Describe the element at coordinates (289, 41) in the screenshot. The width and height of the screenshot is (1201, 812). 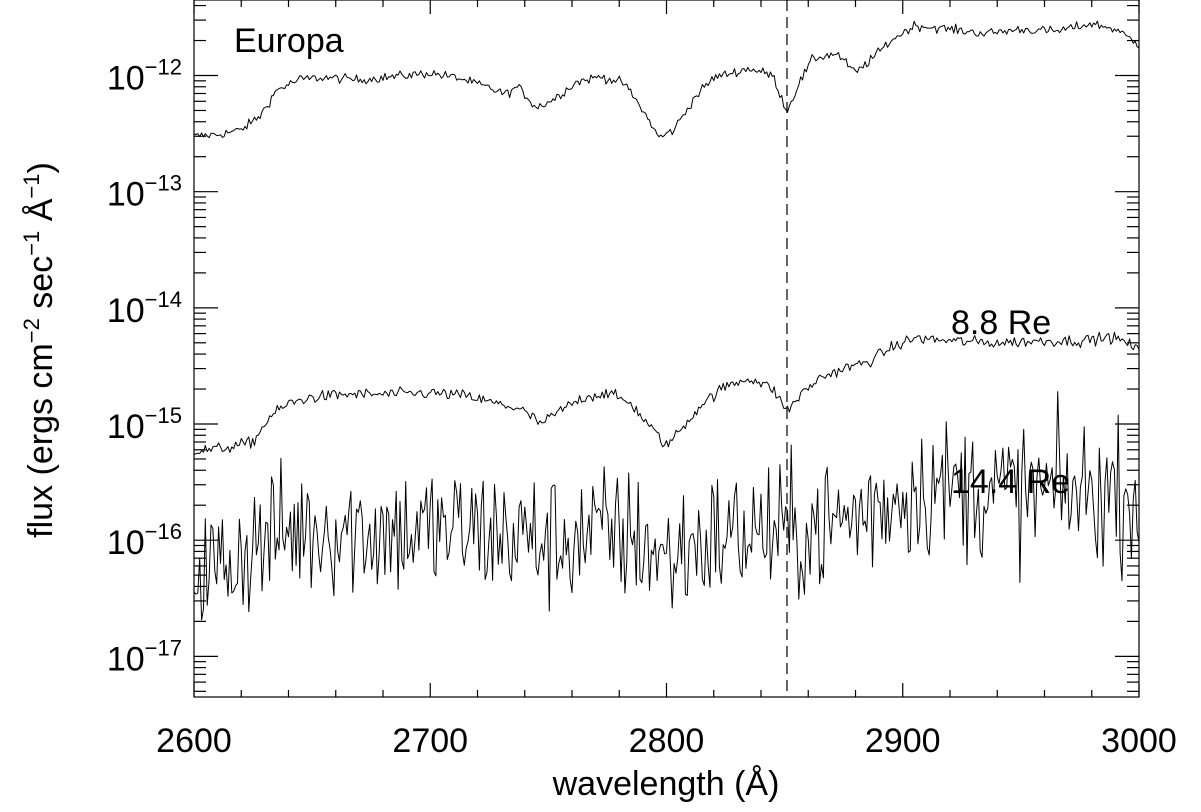
I see `annotation-europa: Europa` at that location.